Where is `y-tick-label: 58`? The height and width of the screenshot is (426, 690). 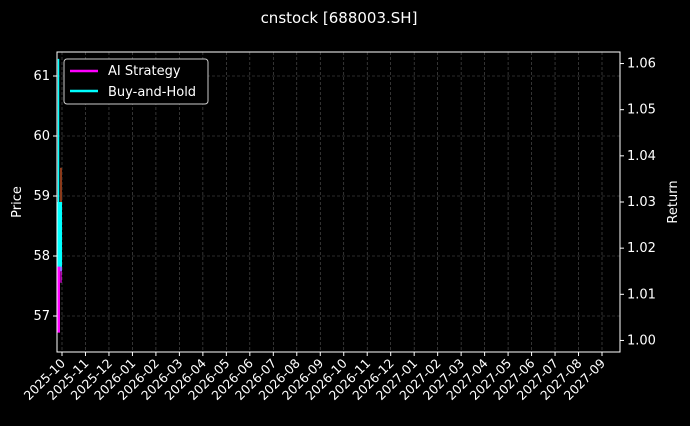
y-tick-label: 58 is located at coordinates (41, 256).